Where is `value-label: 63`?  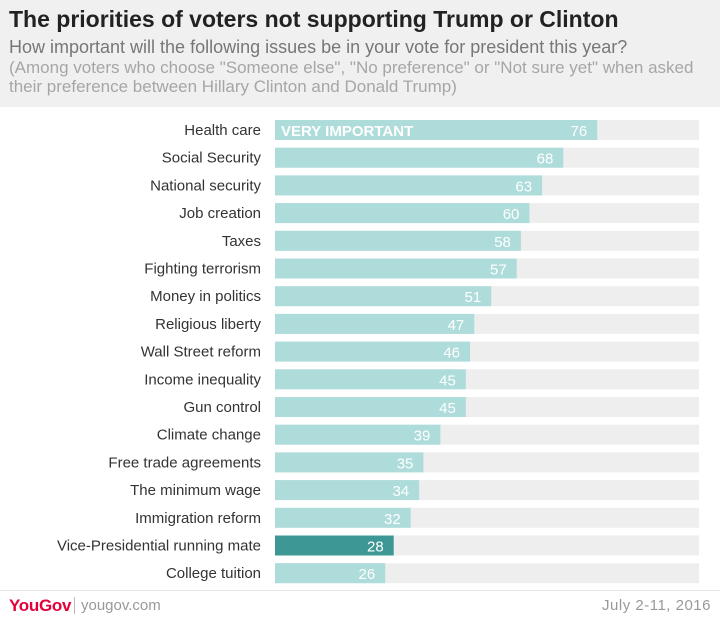
value-label: 63 is located at coordinates (523, 186).